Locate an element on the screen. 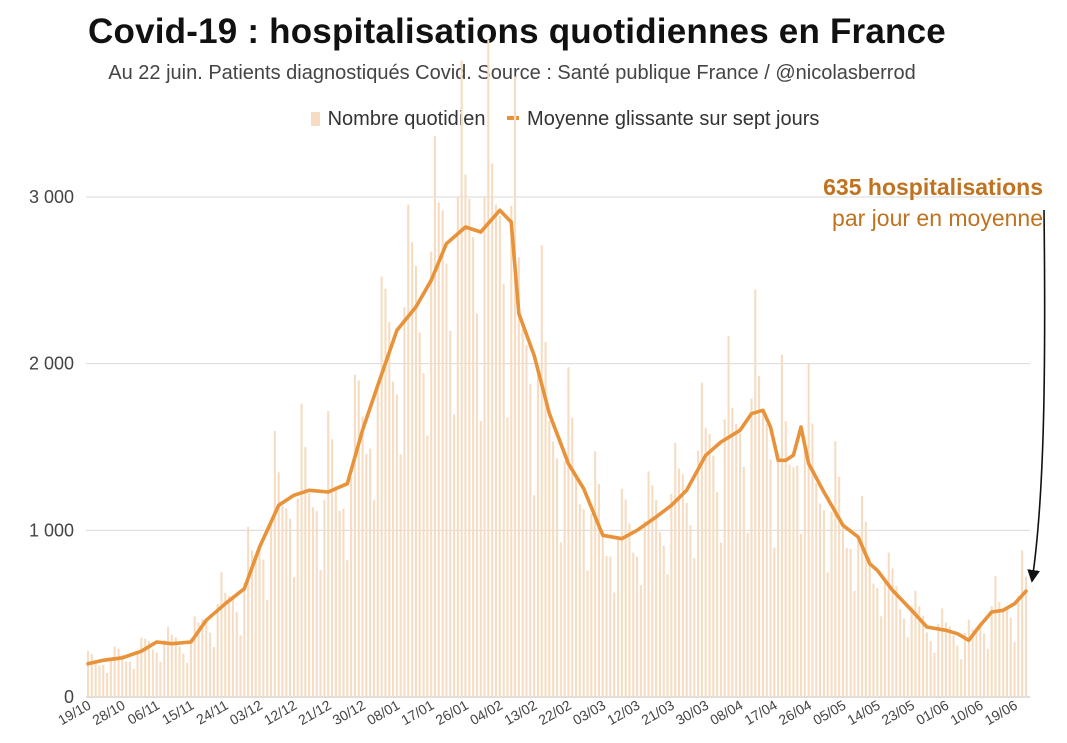 The image size is (1067, 743). x-tick-label: 28/10 is located at coordinates (108, 712).